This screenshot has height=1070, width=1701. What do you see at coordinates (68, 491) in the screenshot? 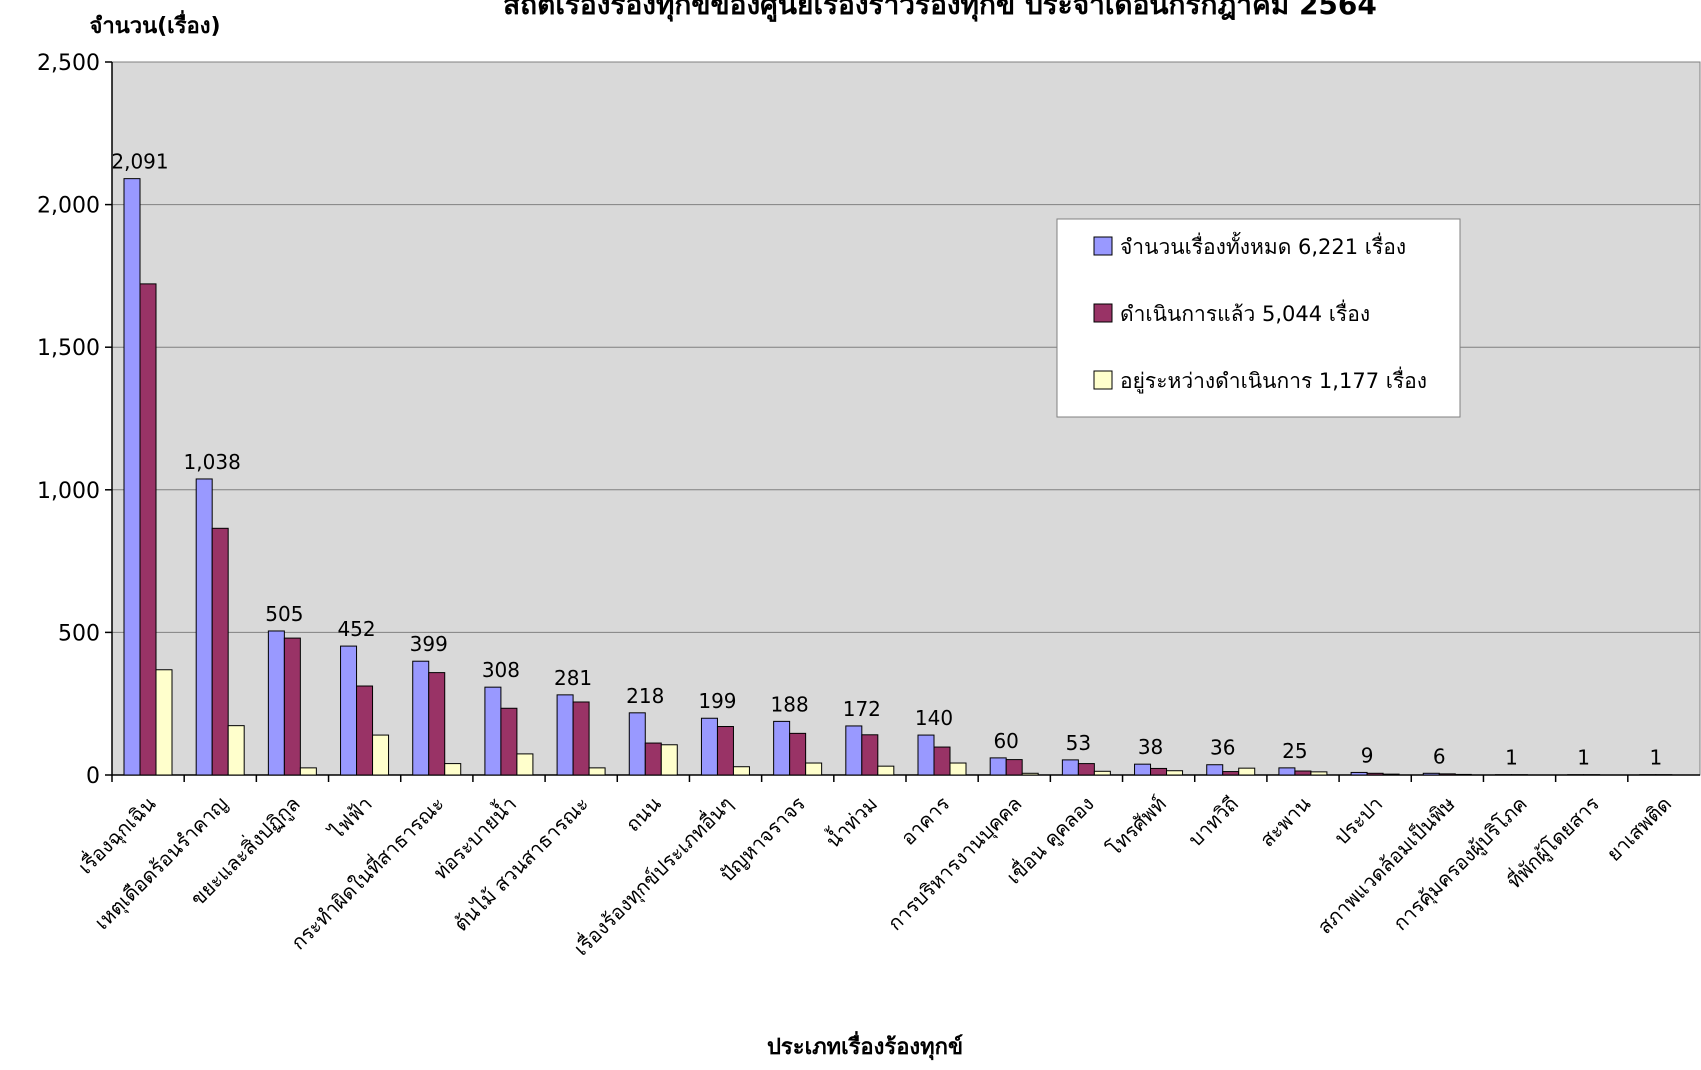
I see `y-tick-label: 1,000` at bounding box center [68, 491].